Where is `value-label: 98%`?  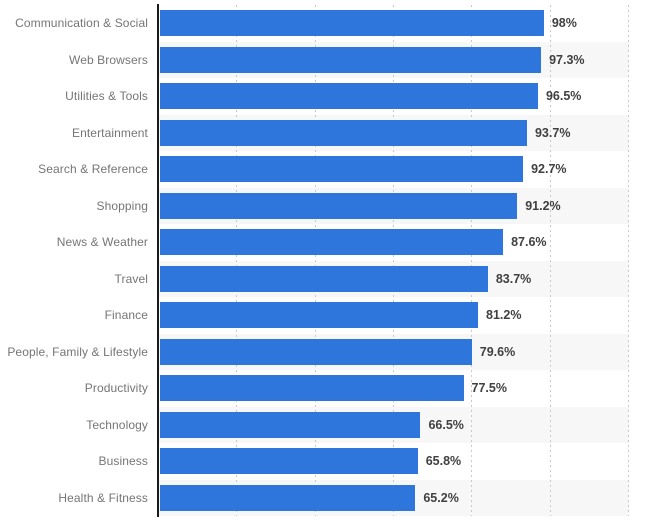
value-label: 98% is located at coordinates (564, 23).